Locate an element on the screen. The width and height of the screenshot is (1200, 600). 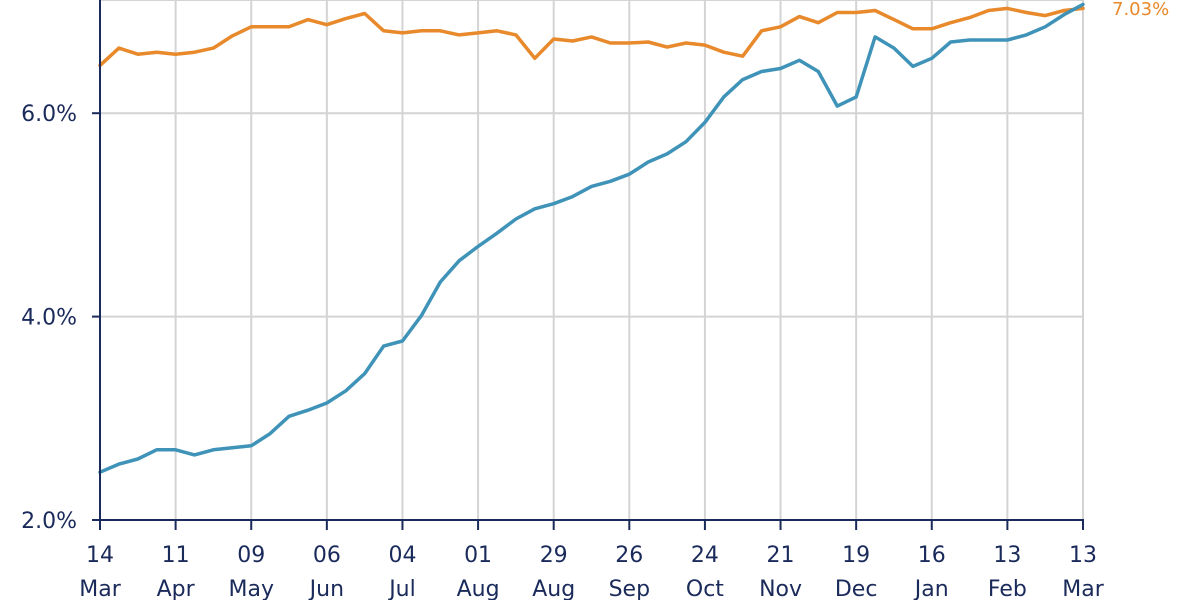
x-tick-label-day: 19 is located at coordinates (856, 555).